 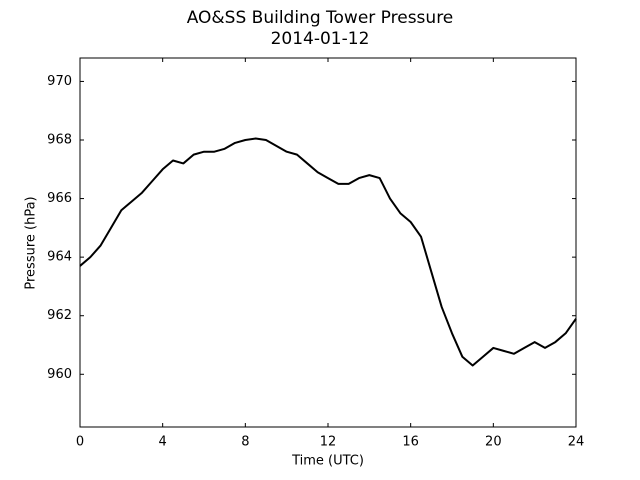 What do you see at coordinates (328, 442) in the screenshot?
I see `x-tick-label: 12` at bounding box center [328, 442].